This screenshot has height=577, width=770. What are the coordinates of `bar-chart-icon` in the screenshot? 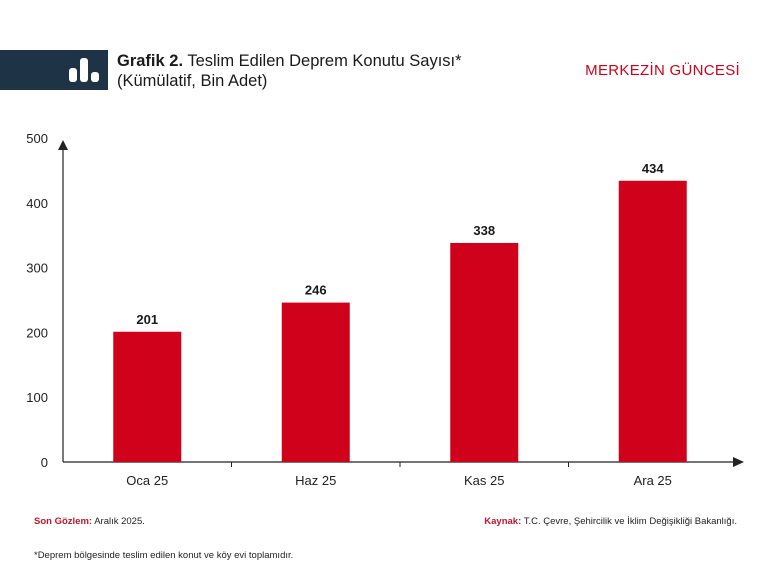 It's located at (84, 70).